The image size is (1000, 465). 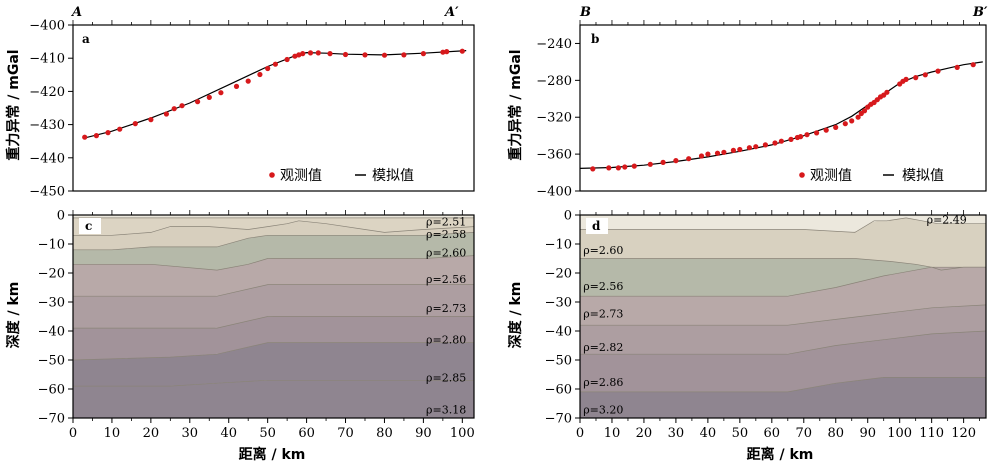 I want to click on plot-bg-a, so click(x=273, y=108).